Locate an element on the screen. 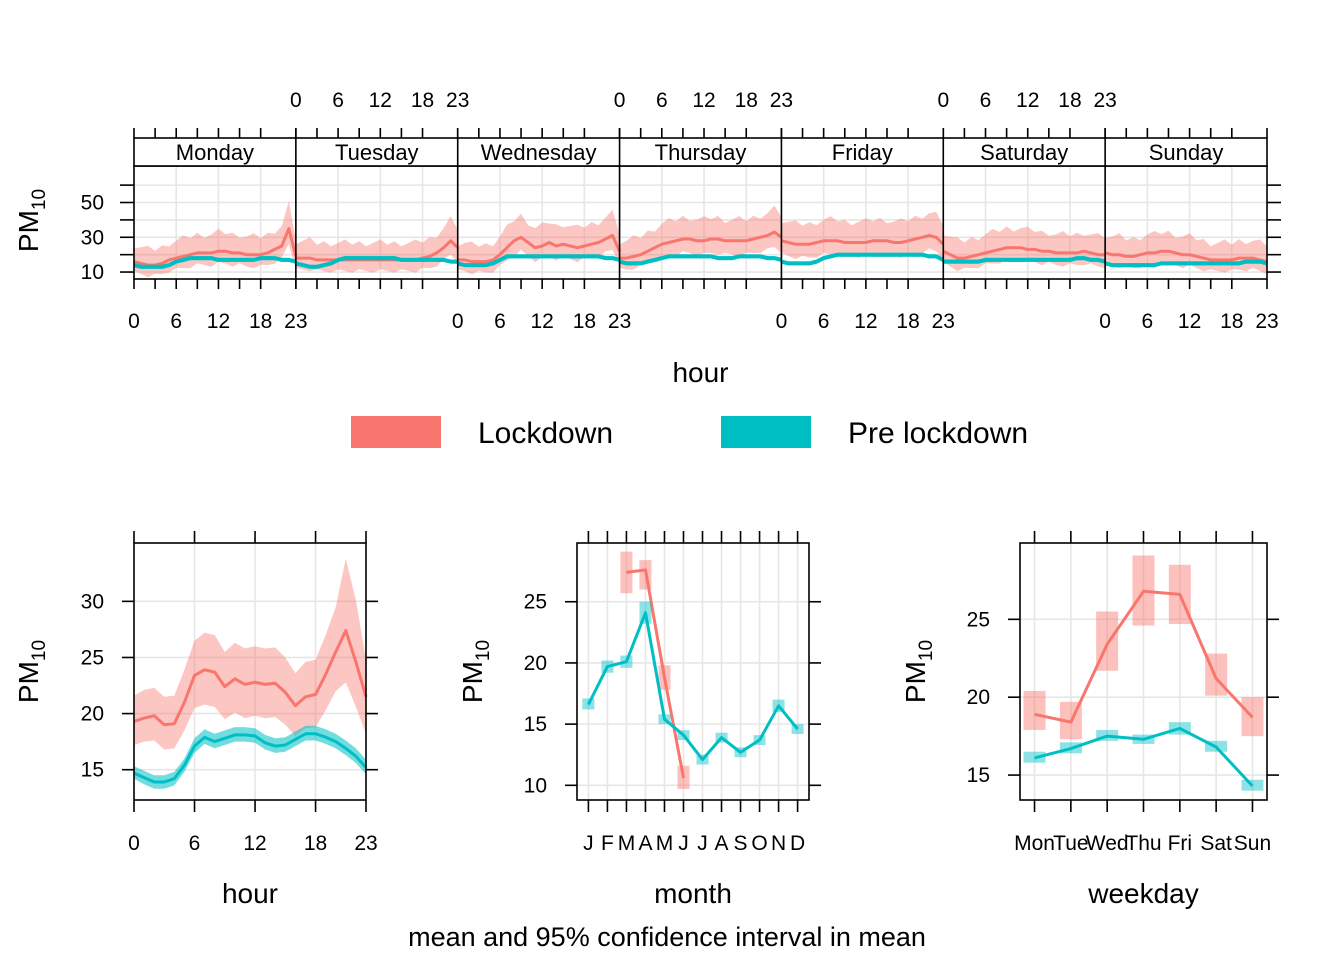  series-line-pre-lockdown-wednesday is located at coordinates (539, 261).